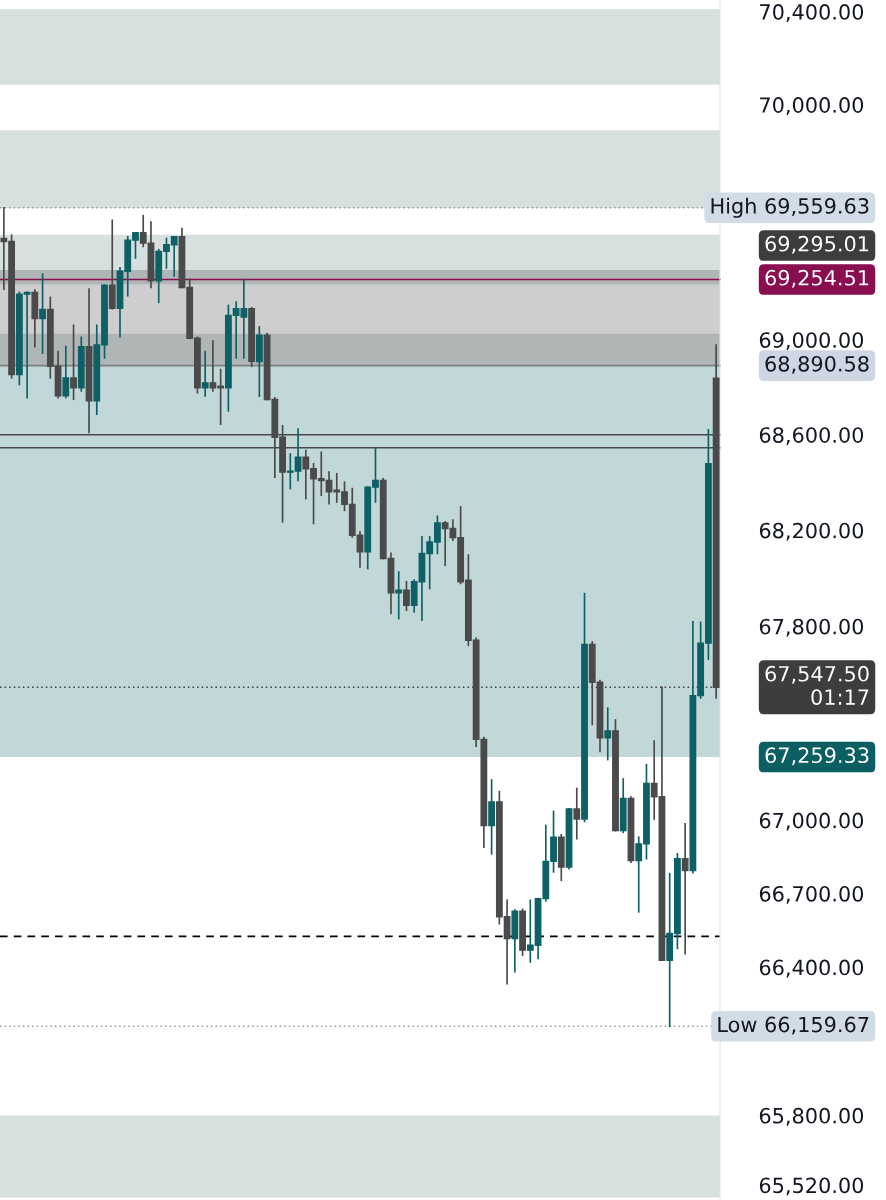 The height and width of the screenshot is (1200, 886). What do you see at coordinates (812, 13) in the screenshot?
I see `y-tick-label: 70,400.00` at bounding box center [812, 13].